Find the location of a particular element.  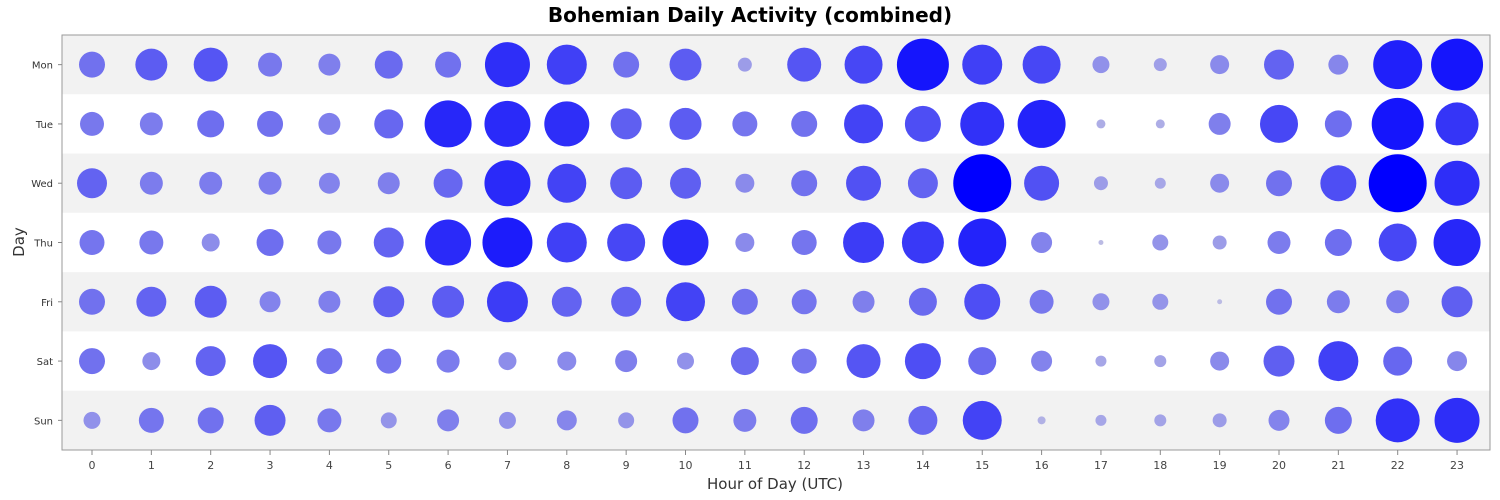

x-tick-label: 22 is located at coordinates (1398, 465).